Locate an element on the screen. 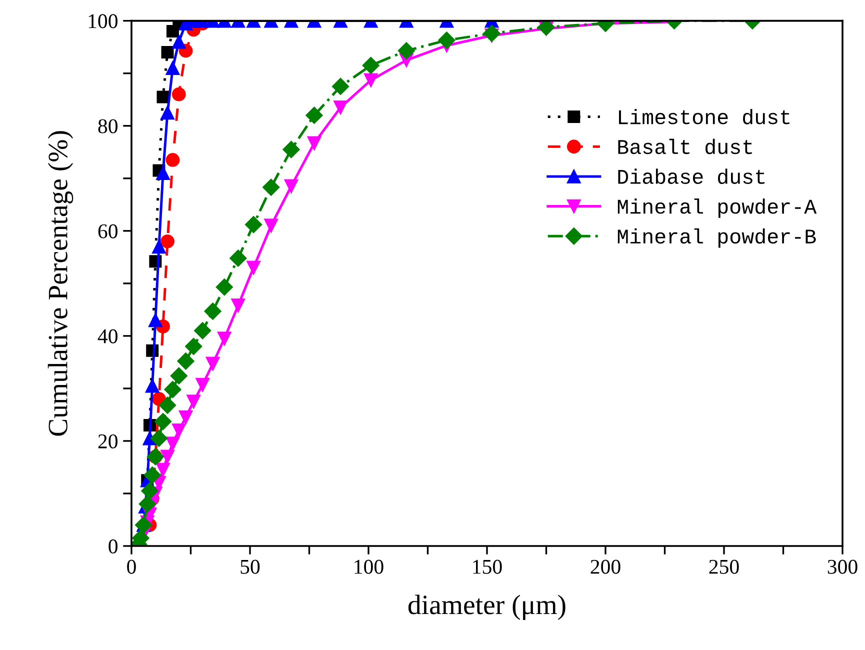  x-tick-label: 250 is located at coordinates (724, 567).